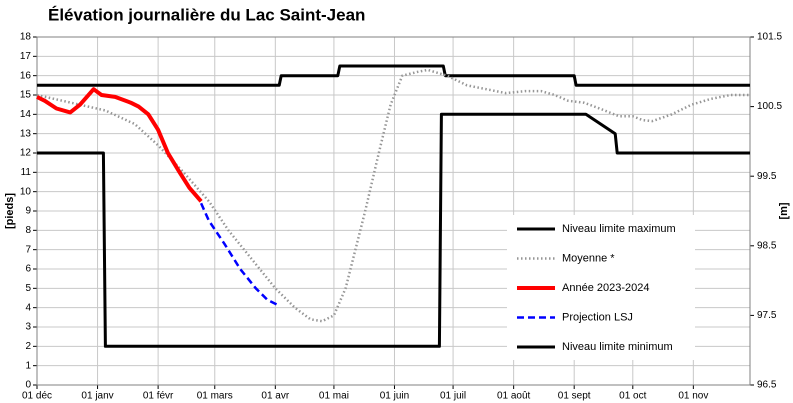  Describe the element at coordinates (632, 396) in the screenshot. I see `x-tick-label: 01 oct` at that location.